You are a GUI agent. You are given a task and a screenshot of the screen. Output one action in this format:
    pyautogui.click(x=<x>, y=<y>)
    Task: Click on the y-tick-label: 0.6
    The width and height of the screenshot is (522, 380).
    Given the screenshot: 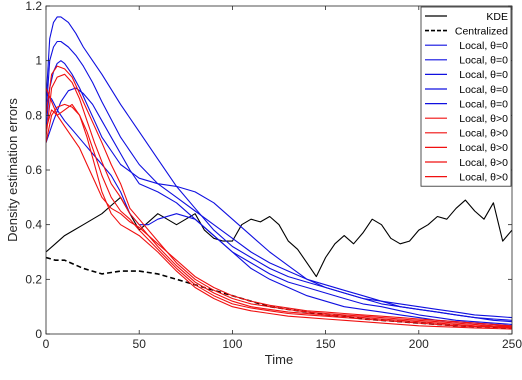 What is the action you would take?
    pyautogui.click(x=33, y=170)
    